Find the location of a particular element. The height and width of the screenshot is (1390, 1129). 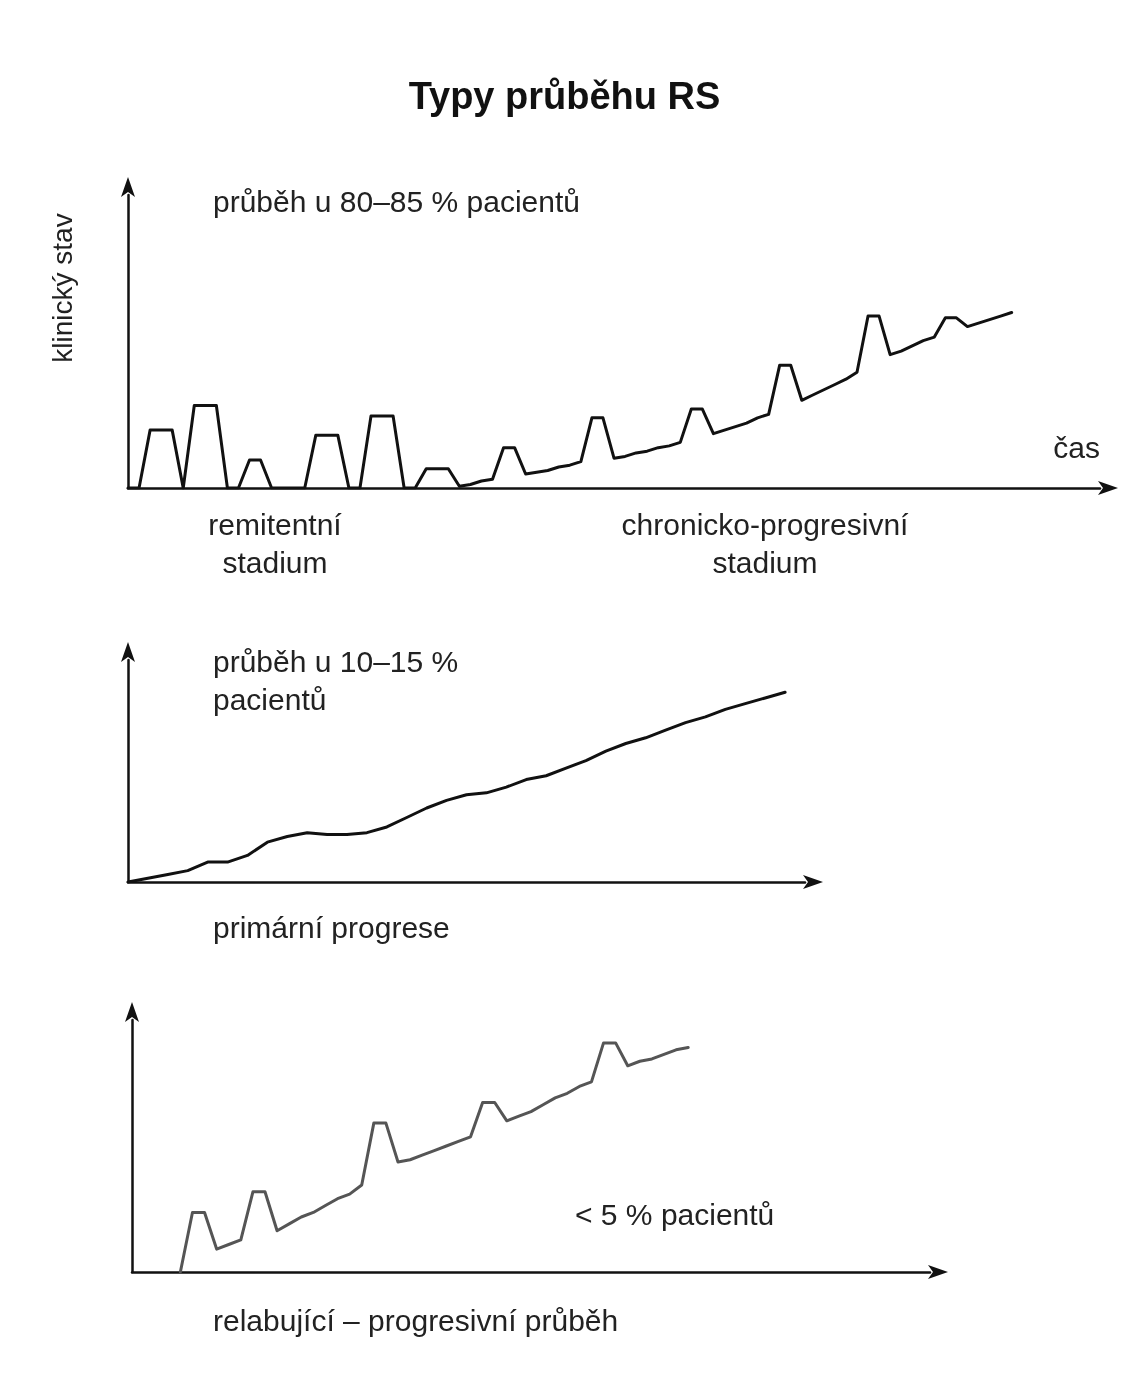

x-axis-title: relabující – progresivní průběh is located at coordinates (416, 1320).